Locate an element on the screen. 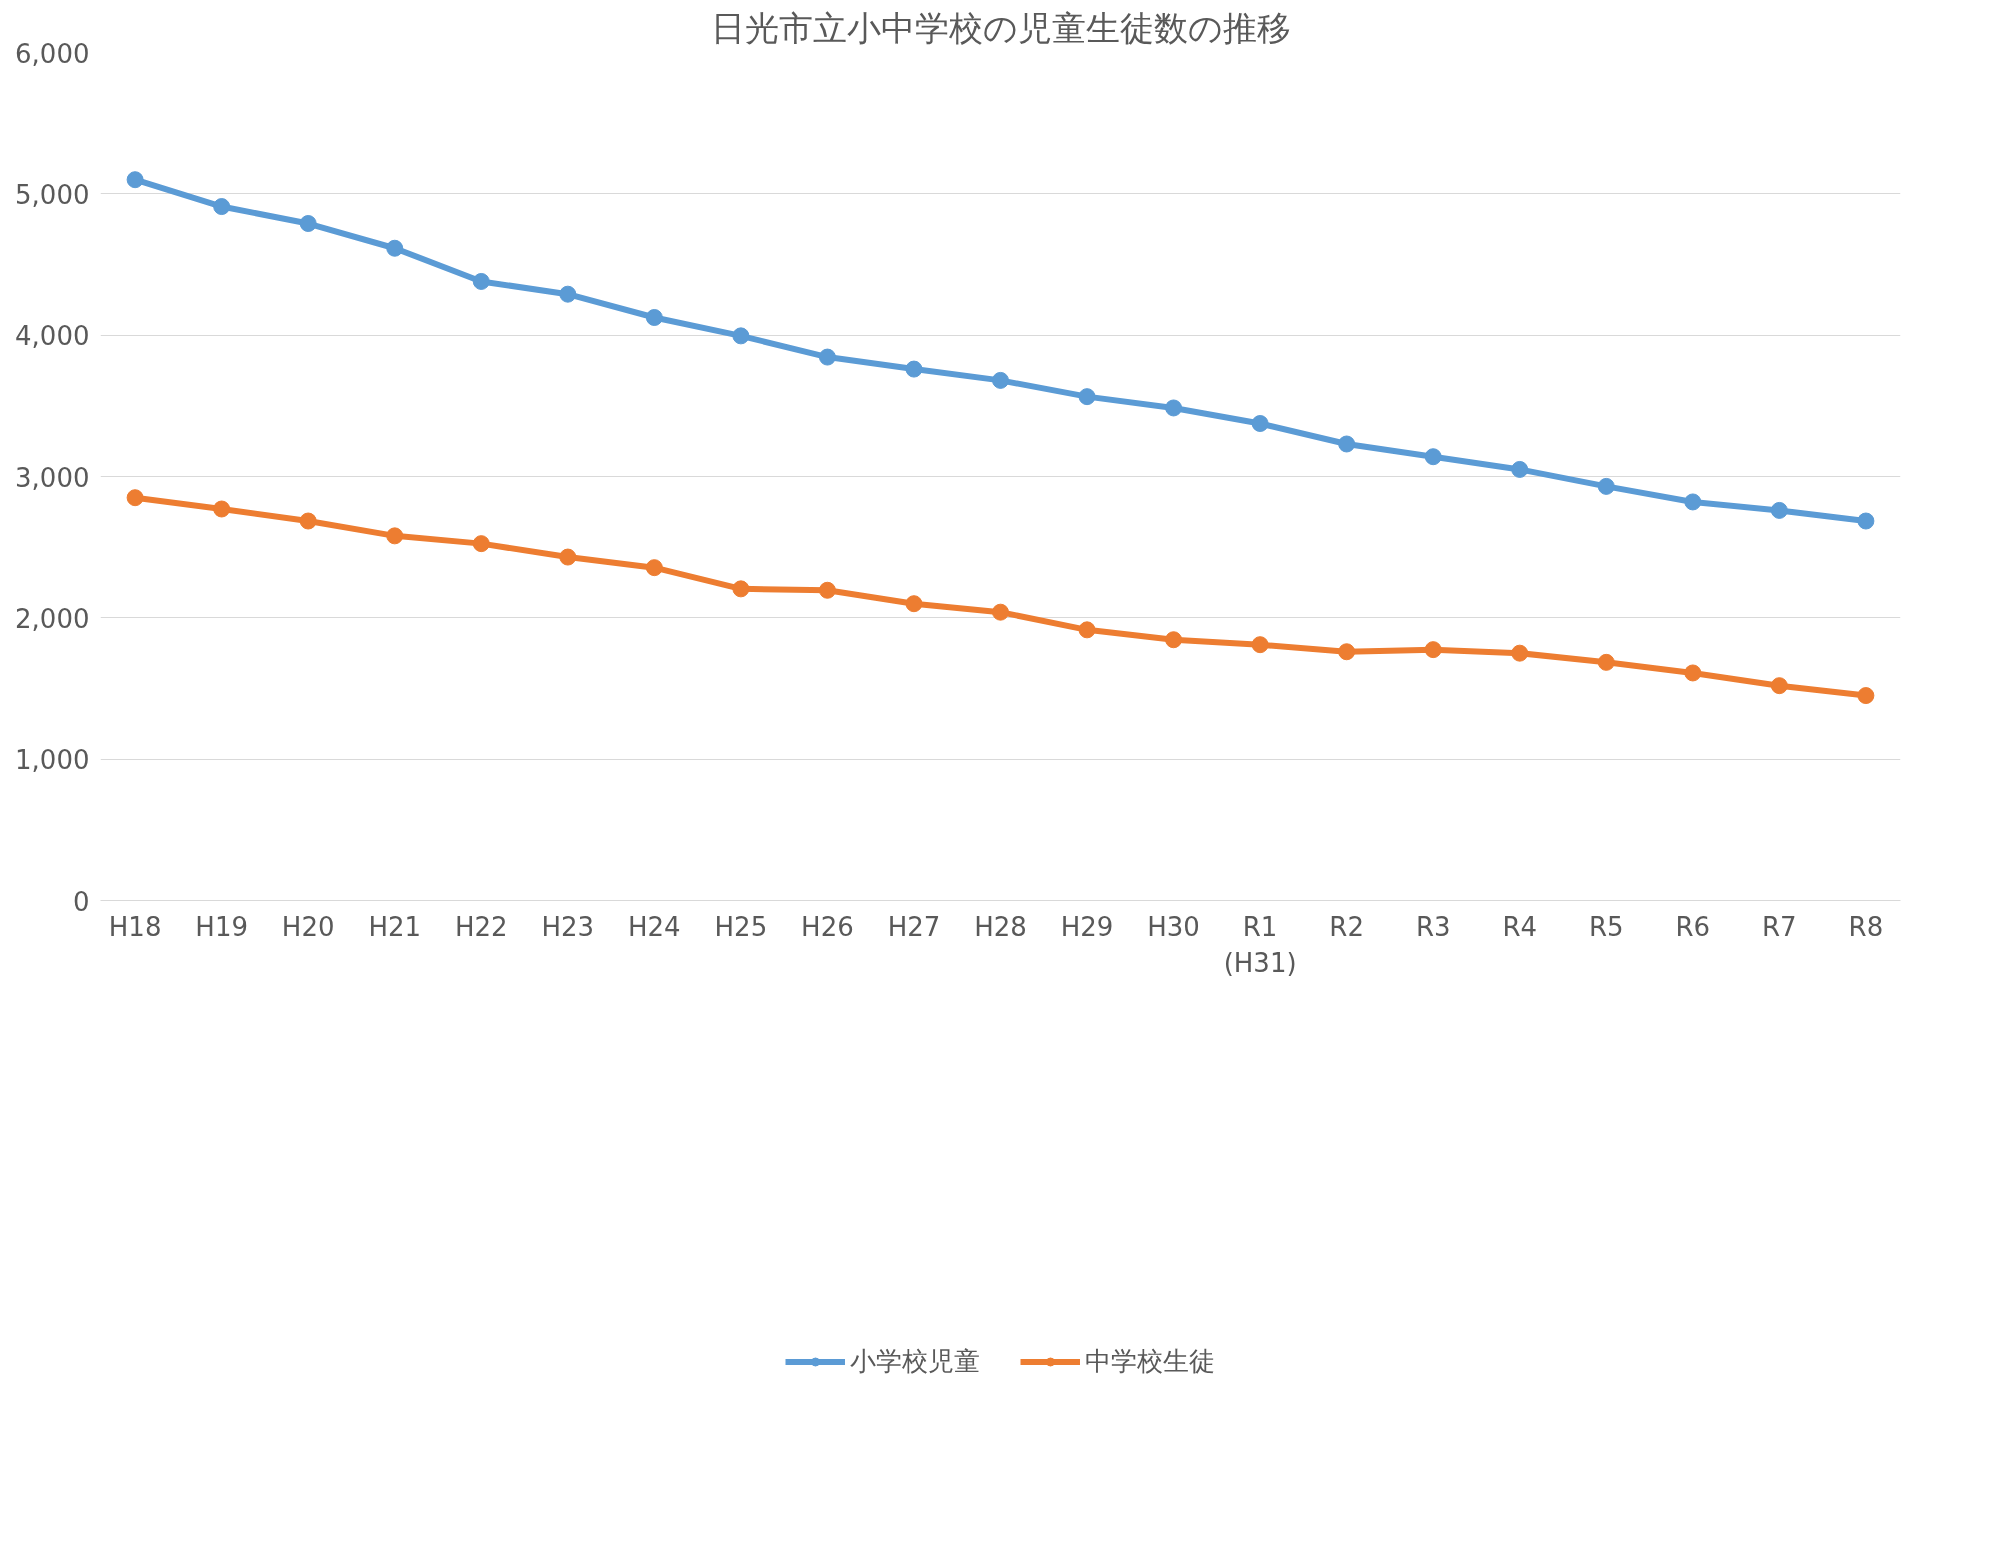  x-tick-label: R8 is located at coordinates (1866, 926).